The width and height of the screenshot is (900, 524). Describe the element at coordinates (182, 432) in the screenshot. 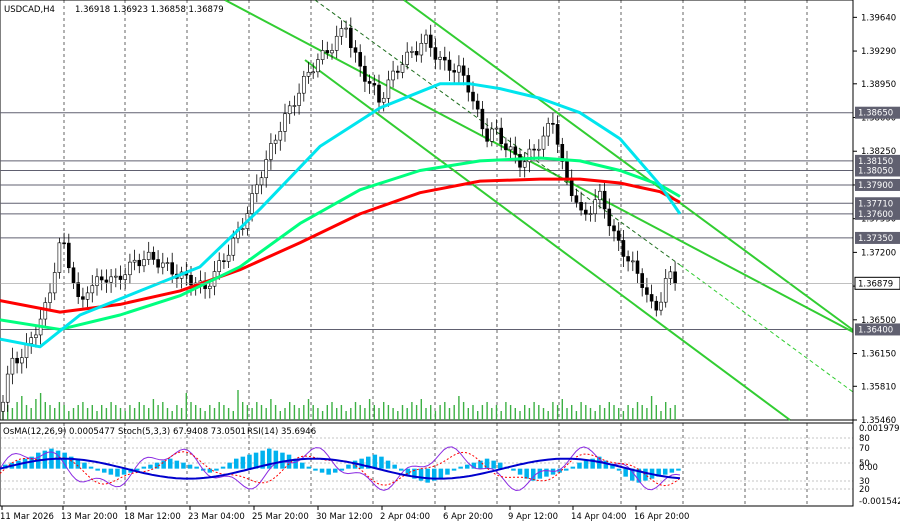

I see `stoch-label: Stoch(5,3,3) 67.9408 73.0501` at that location.